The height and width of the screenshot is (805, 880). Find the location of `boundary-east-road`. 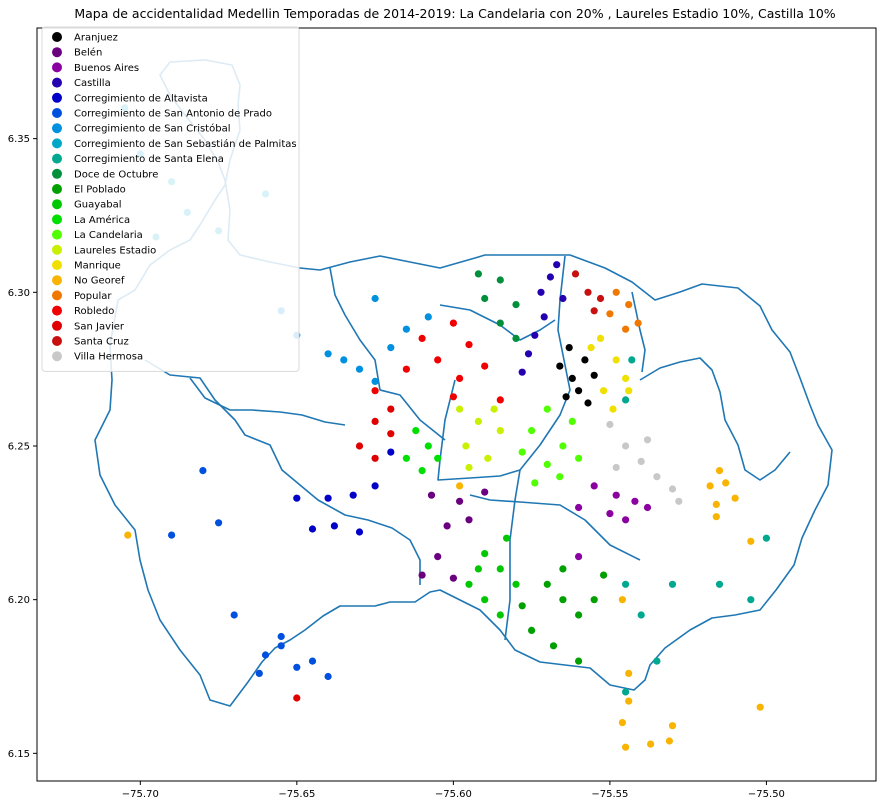

boundary-east-road is located at coordinates (638, 332).